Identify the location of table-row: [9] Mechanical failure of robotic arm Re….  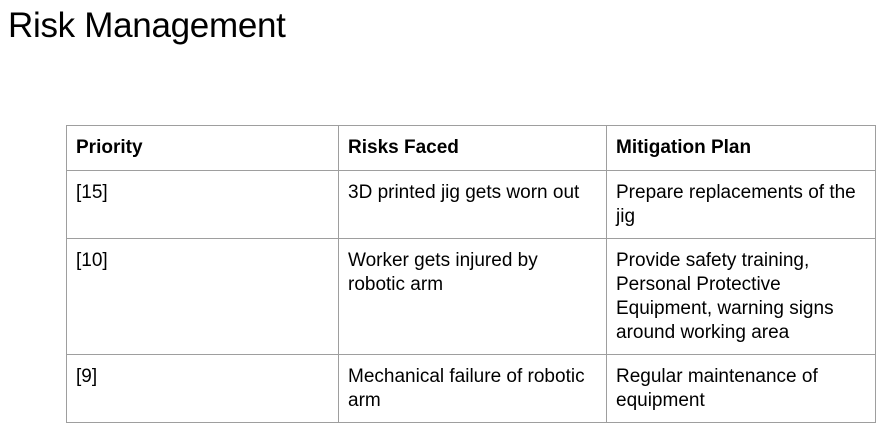
(471, 388).